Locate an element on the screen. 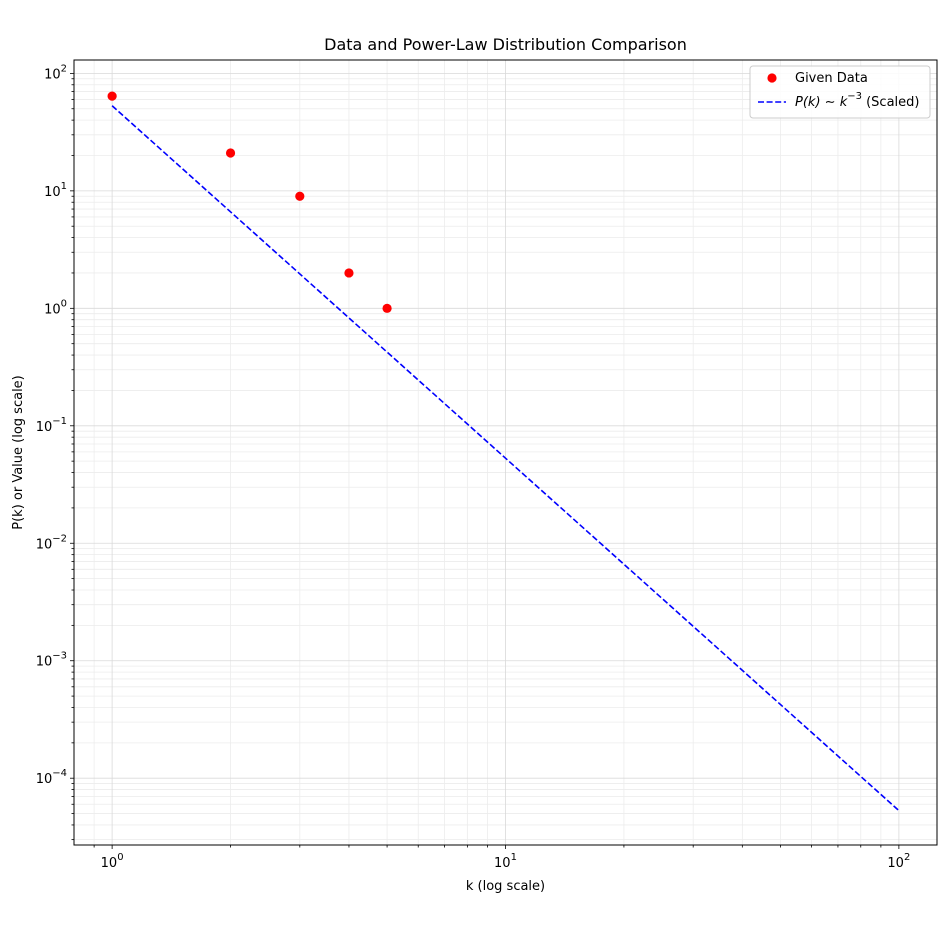 The image size is (951, 944). legend-math-exp: −3 is located at coordinates (854, 96).